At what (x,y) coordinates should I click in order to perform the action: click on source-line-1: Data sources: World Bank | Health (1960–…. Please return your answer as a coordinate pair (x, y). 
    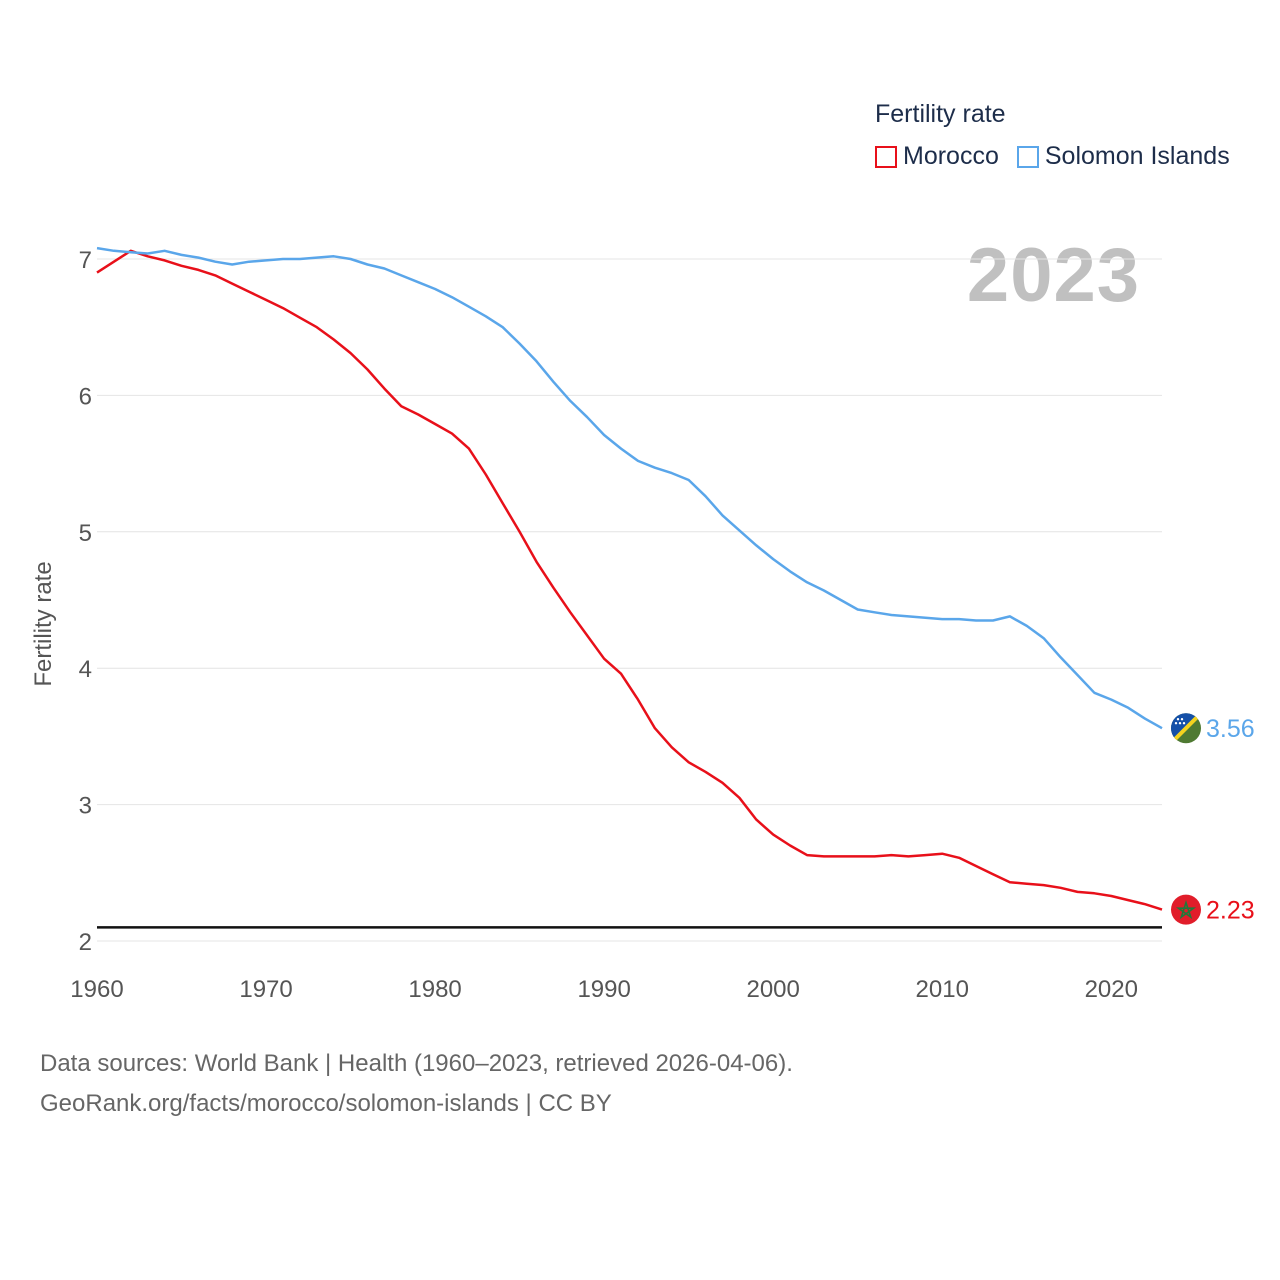
    Looking at the image, I should click on (416, 1063).